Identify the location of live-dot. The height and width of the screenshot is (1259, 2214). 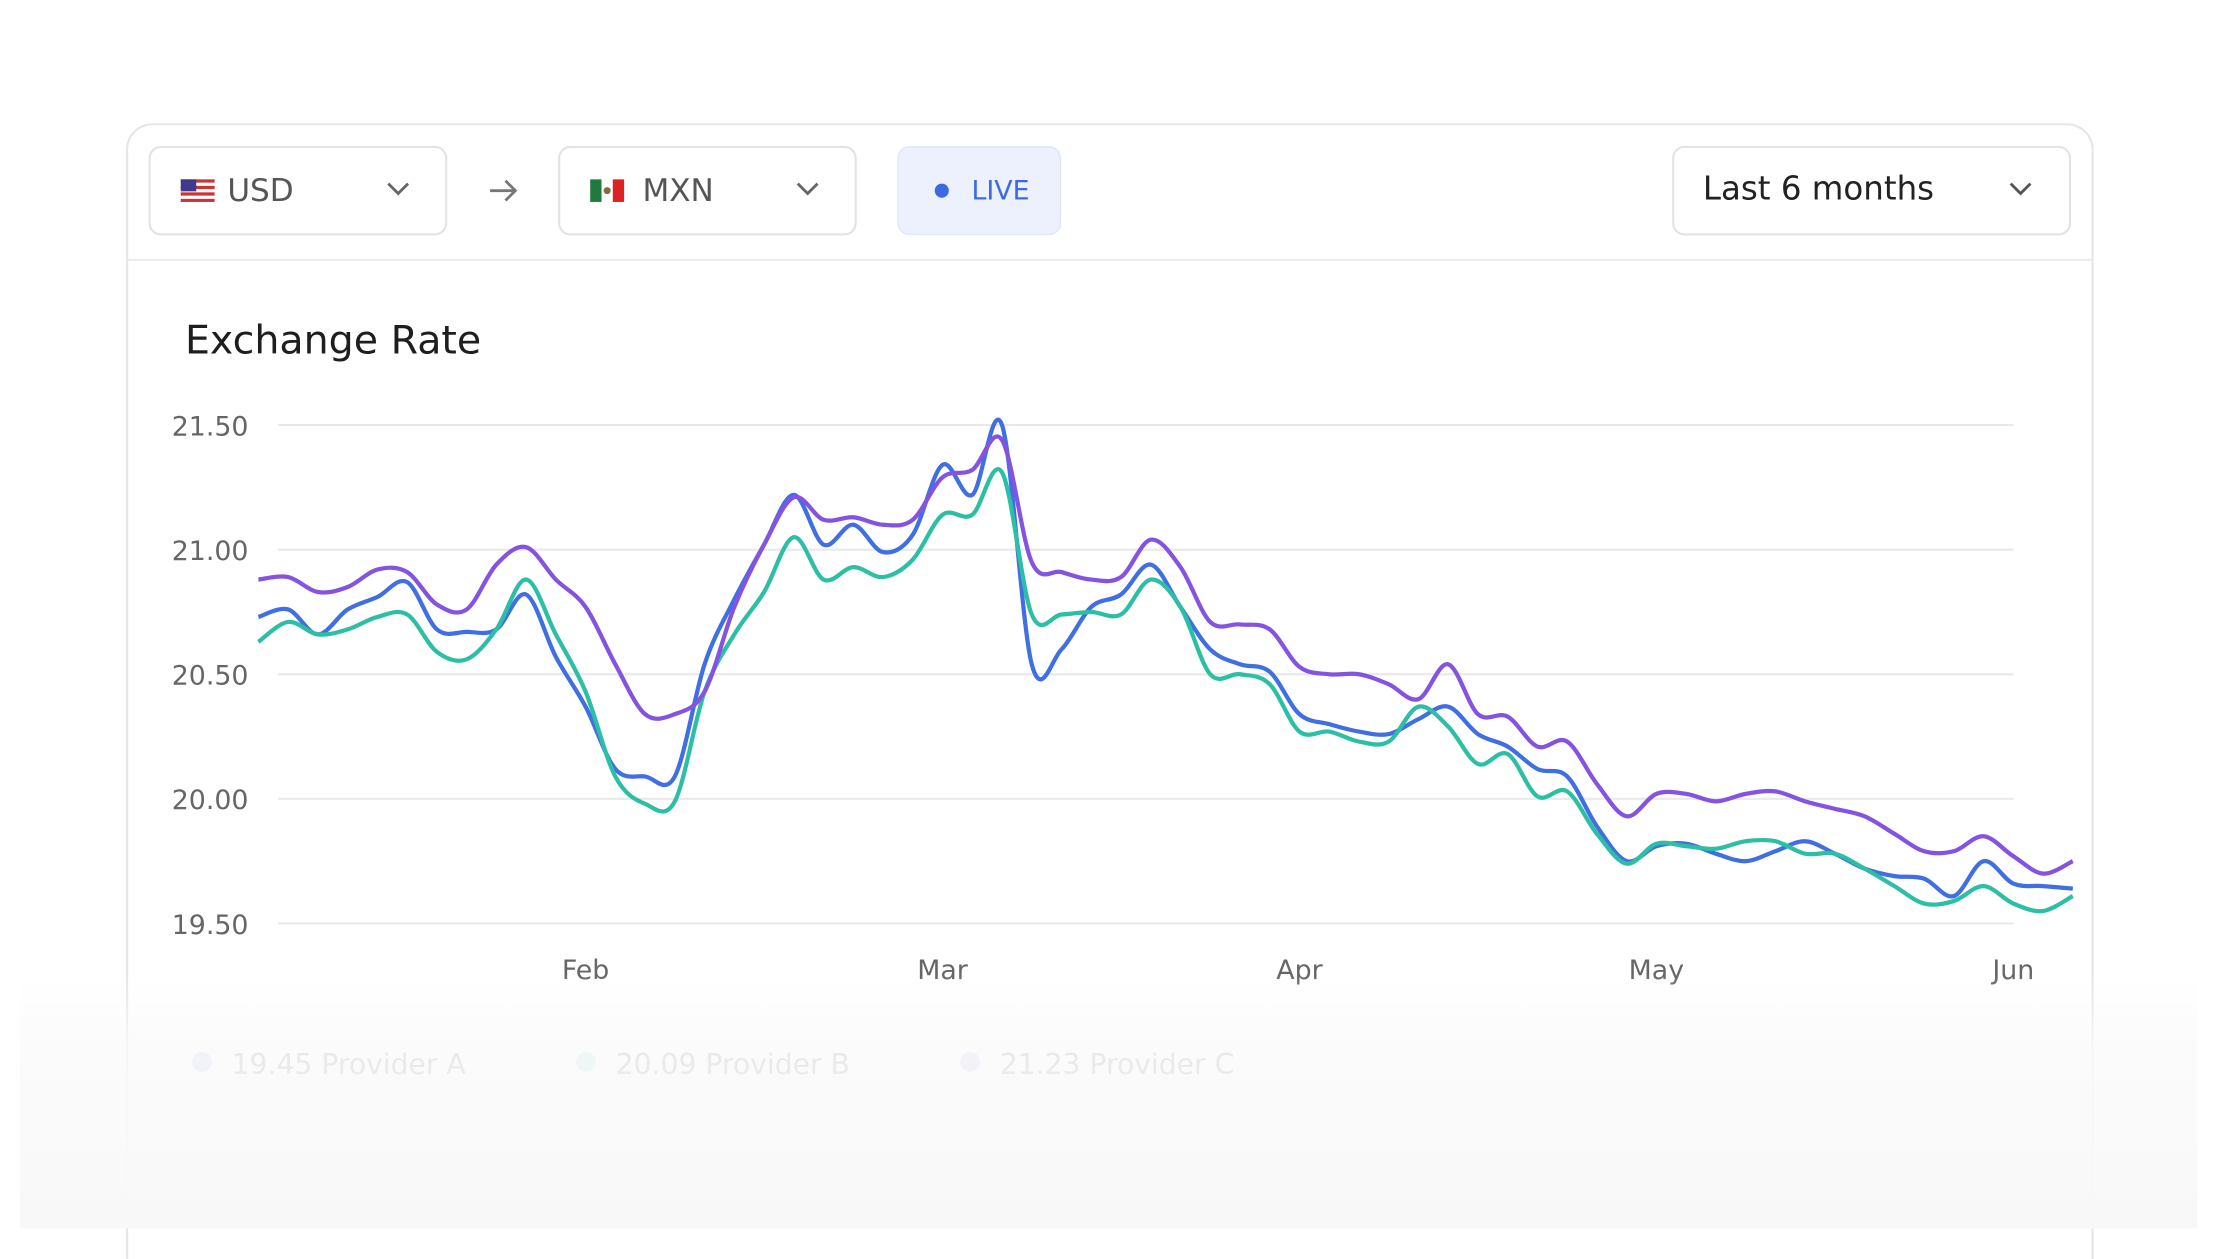
(941, 190).